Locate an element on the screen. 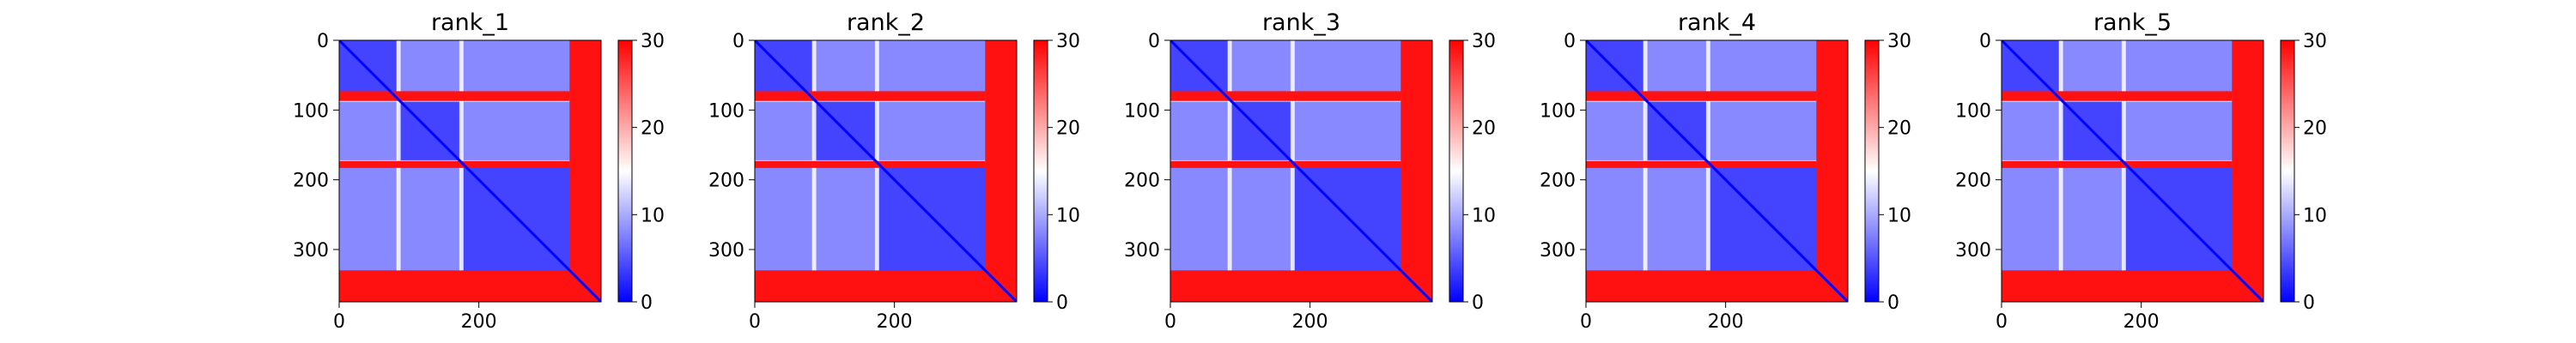  subplot-title: rank_5 is located at coordinates (2133, 23).